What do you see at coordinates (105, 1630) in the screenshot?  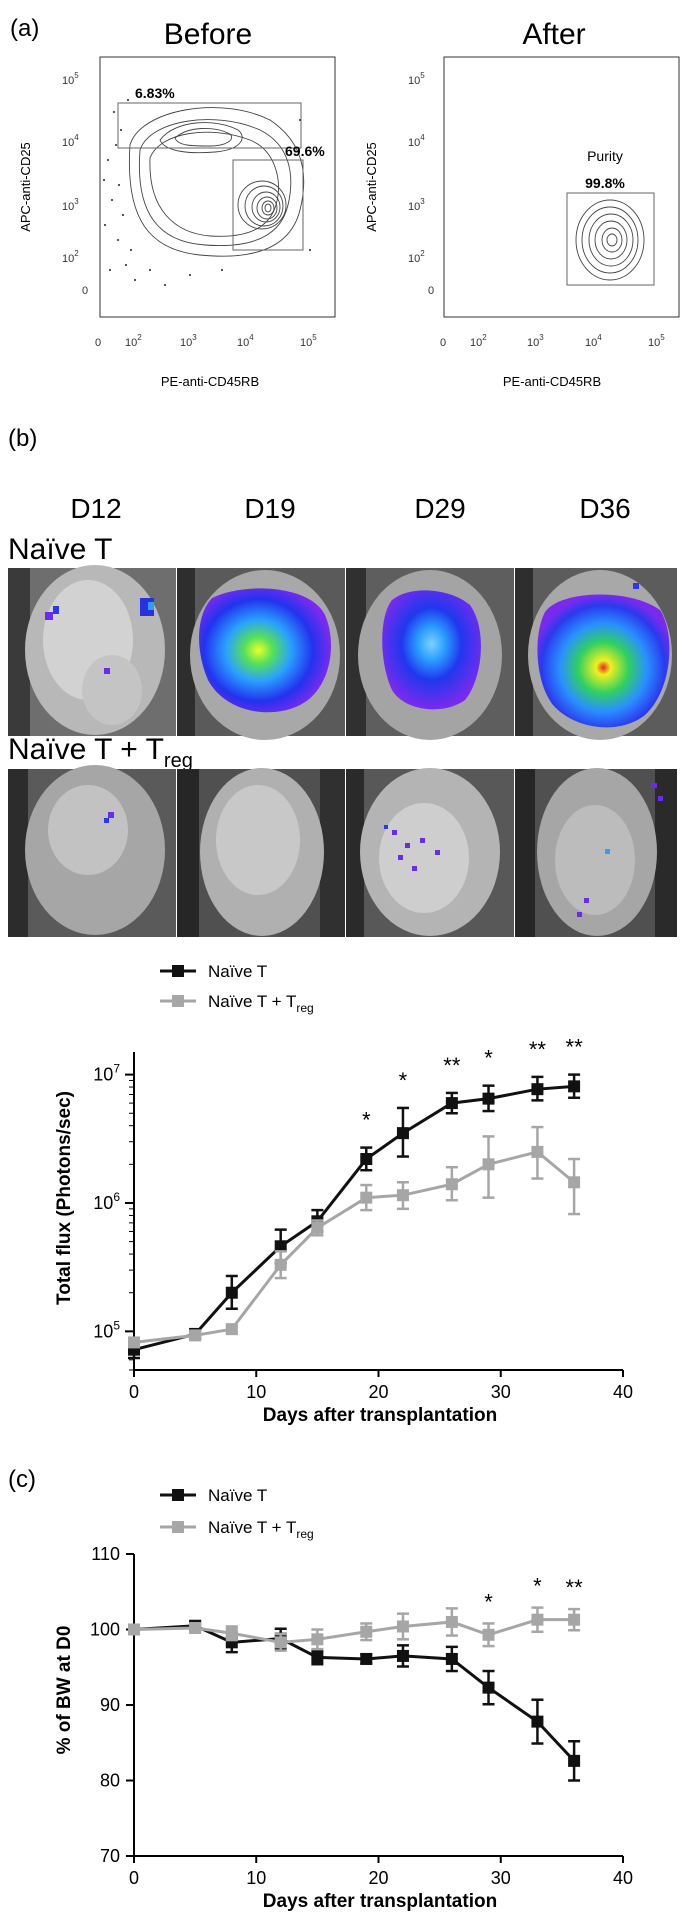 I see `y-tick-label: 100` at bounding box center [105, 1630].